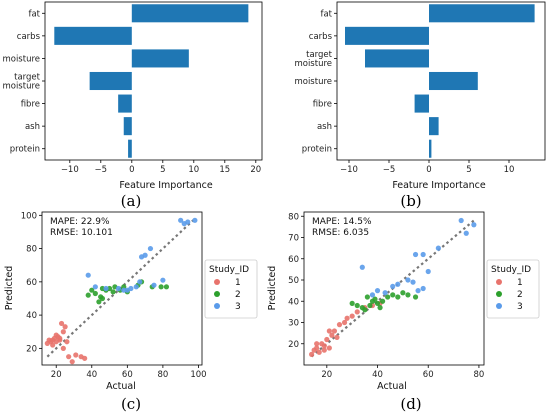  I want to click on x-tick-label: −10, so click(70, 170).